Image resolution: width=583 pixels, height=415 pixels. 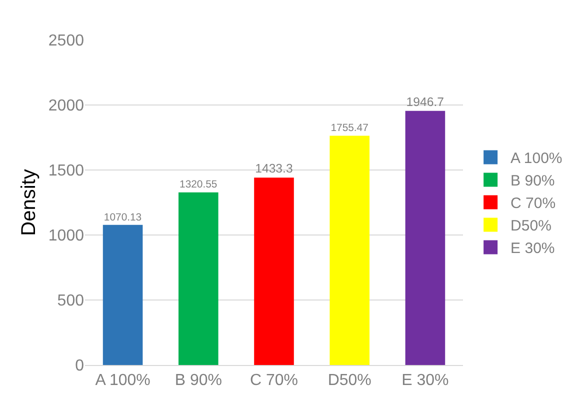 I want to click on y-tick-label: 2500, so click(x=66, y=41).